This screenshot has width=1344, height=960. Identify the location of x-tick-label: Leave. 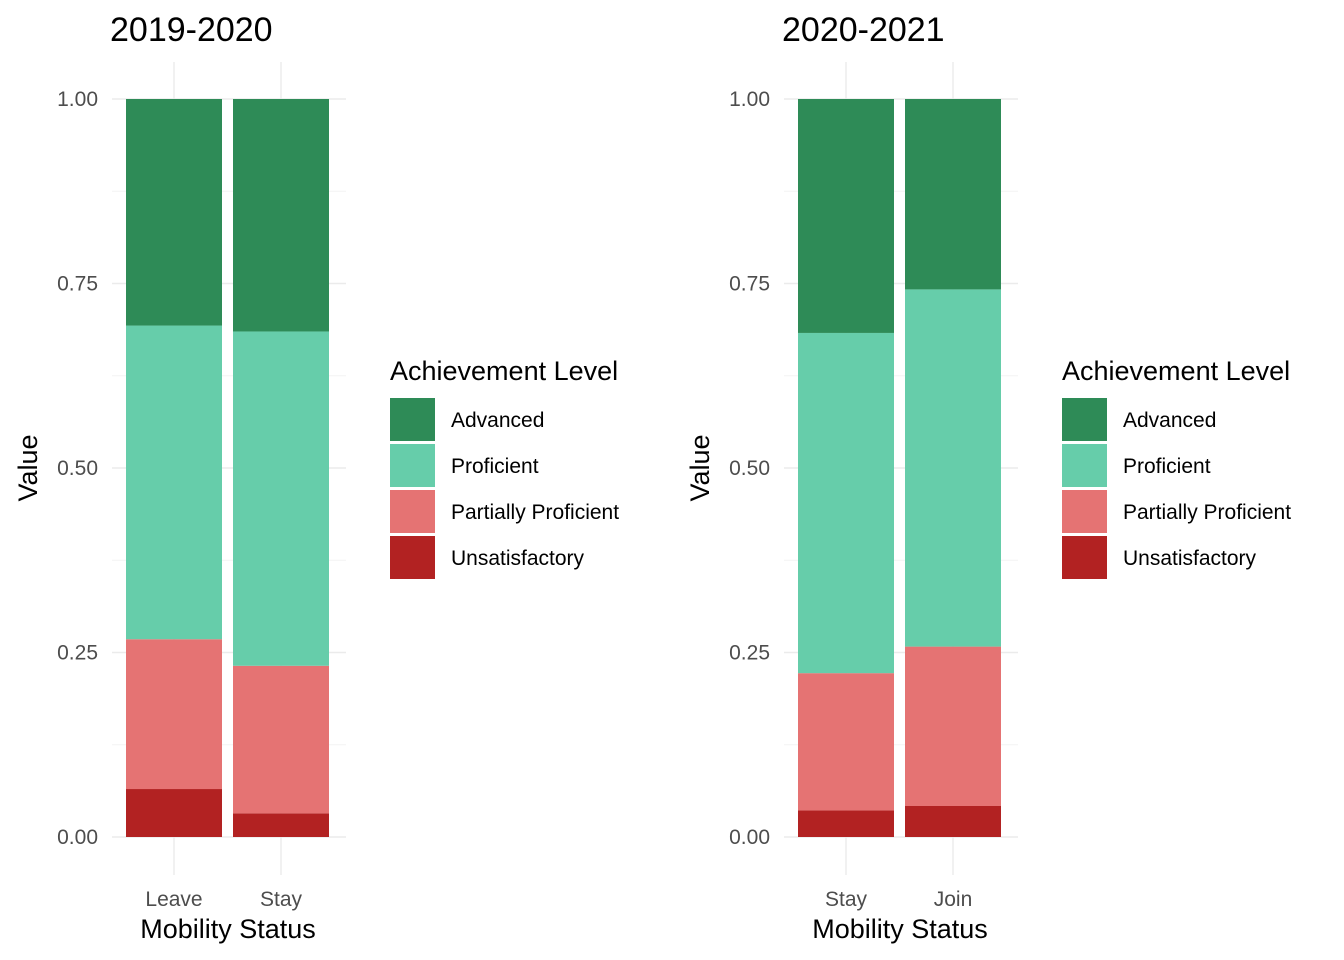
(173, 899).